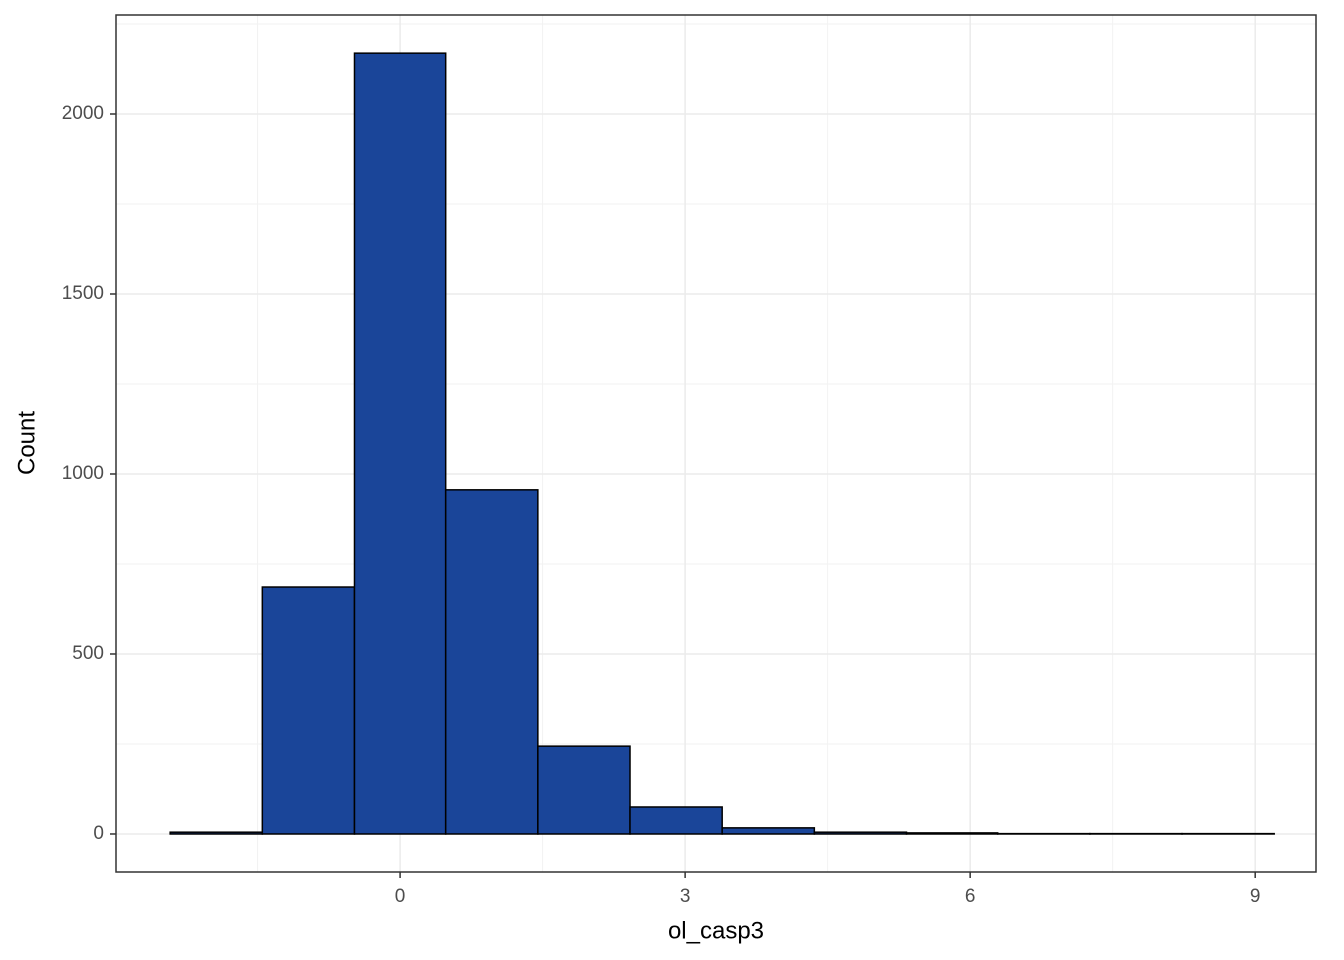 The image size is (1344, 960). I want to click on y-axis-label: Count, so click(26, 443).